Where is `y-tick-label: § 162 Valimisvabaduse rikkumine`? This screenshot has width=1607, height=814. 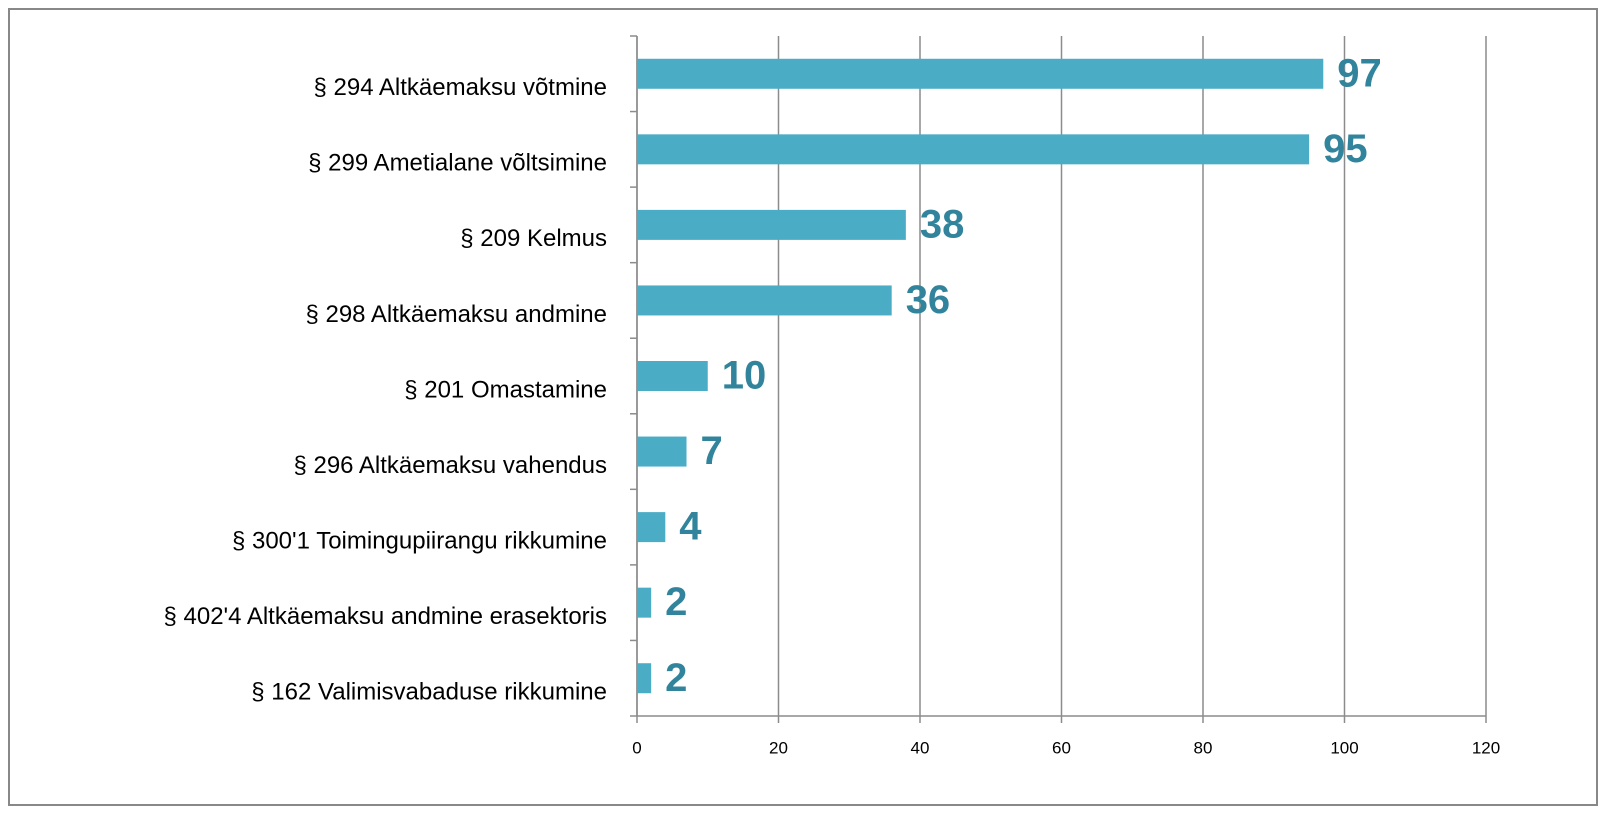 y-tick-label: § 162 Valimisvabaduse rikkumine is located at coordinates (429, 692).